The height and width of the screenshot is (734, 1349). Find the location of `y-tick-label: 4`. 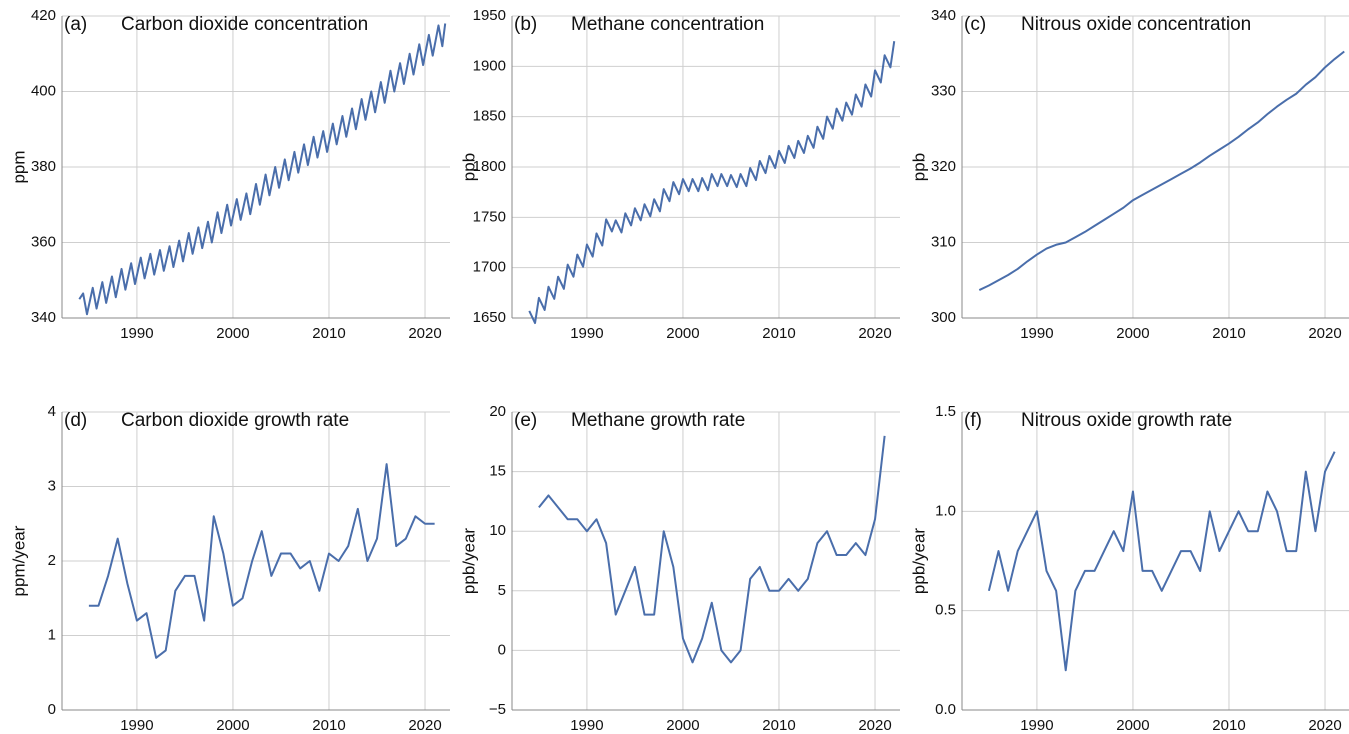

y-tick-label: 4 is located at coordinates (52, 411).